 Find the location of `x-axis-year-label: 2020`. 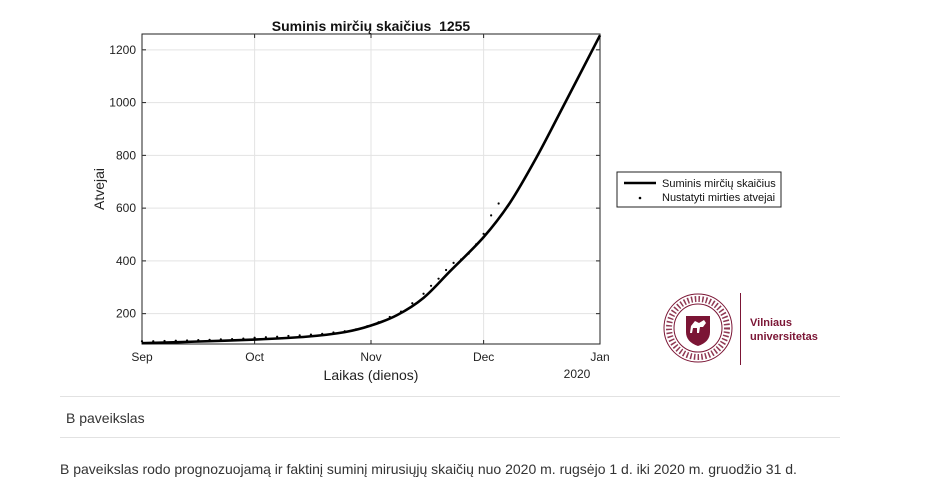

x-axis-year-label: 2020 is located at coordinates (577, 374).